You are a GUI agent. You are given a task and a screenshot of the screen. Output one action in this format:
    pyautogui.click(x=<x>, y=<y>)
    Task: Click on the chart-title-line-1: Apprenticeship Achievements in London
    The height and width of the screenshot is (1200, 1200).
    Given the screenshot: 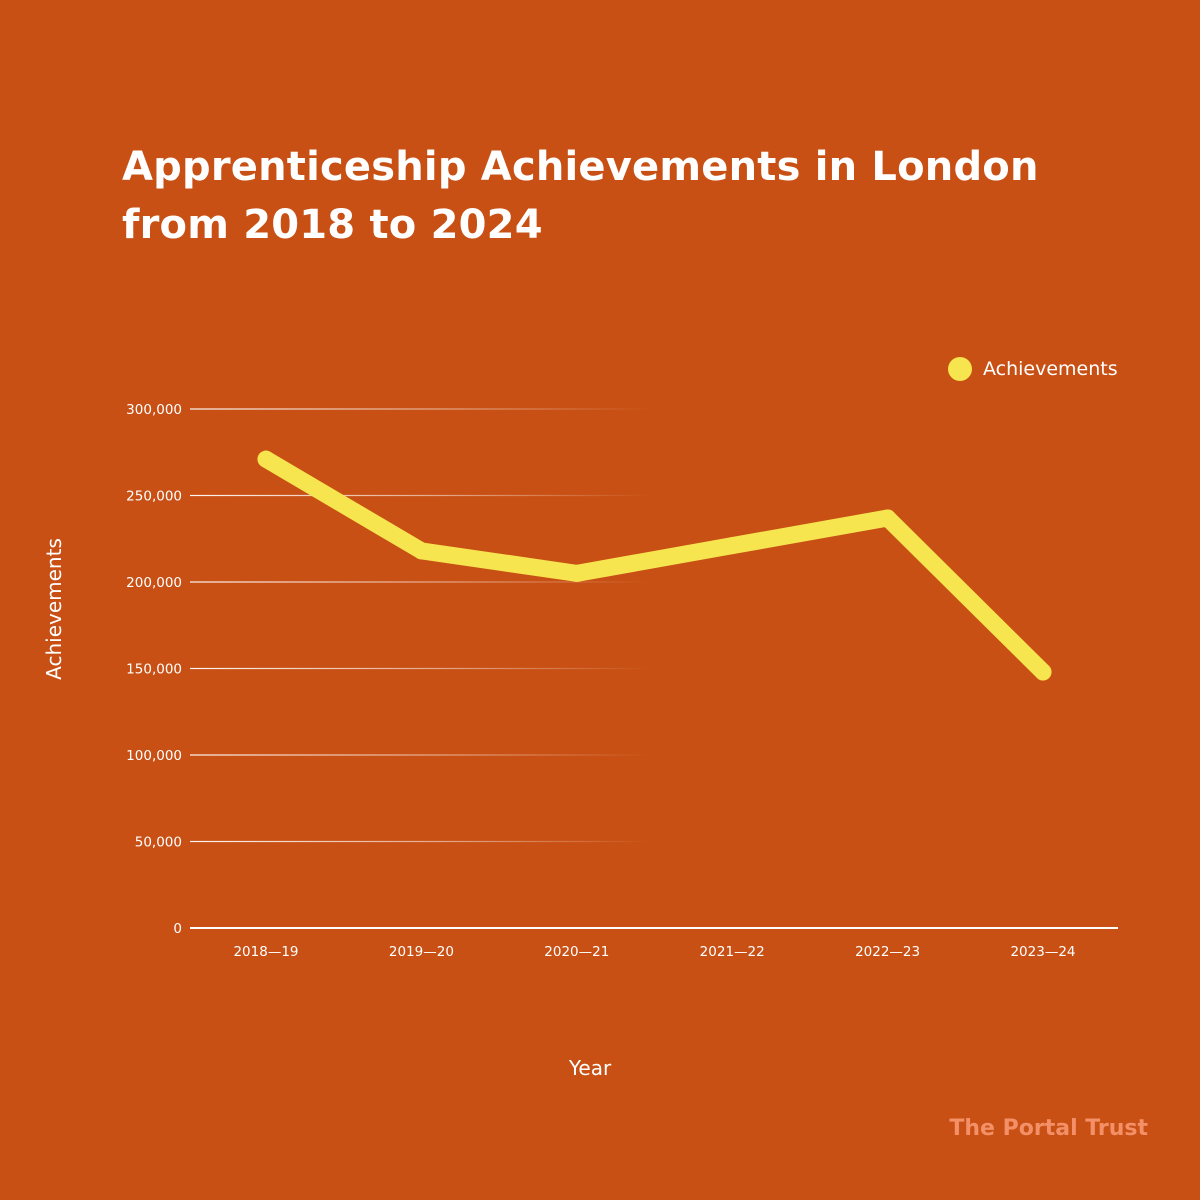 What is the action you would take?
    pyautogui.click(x=580, y=167)
    